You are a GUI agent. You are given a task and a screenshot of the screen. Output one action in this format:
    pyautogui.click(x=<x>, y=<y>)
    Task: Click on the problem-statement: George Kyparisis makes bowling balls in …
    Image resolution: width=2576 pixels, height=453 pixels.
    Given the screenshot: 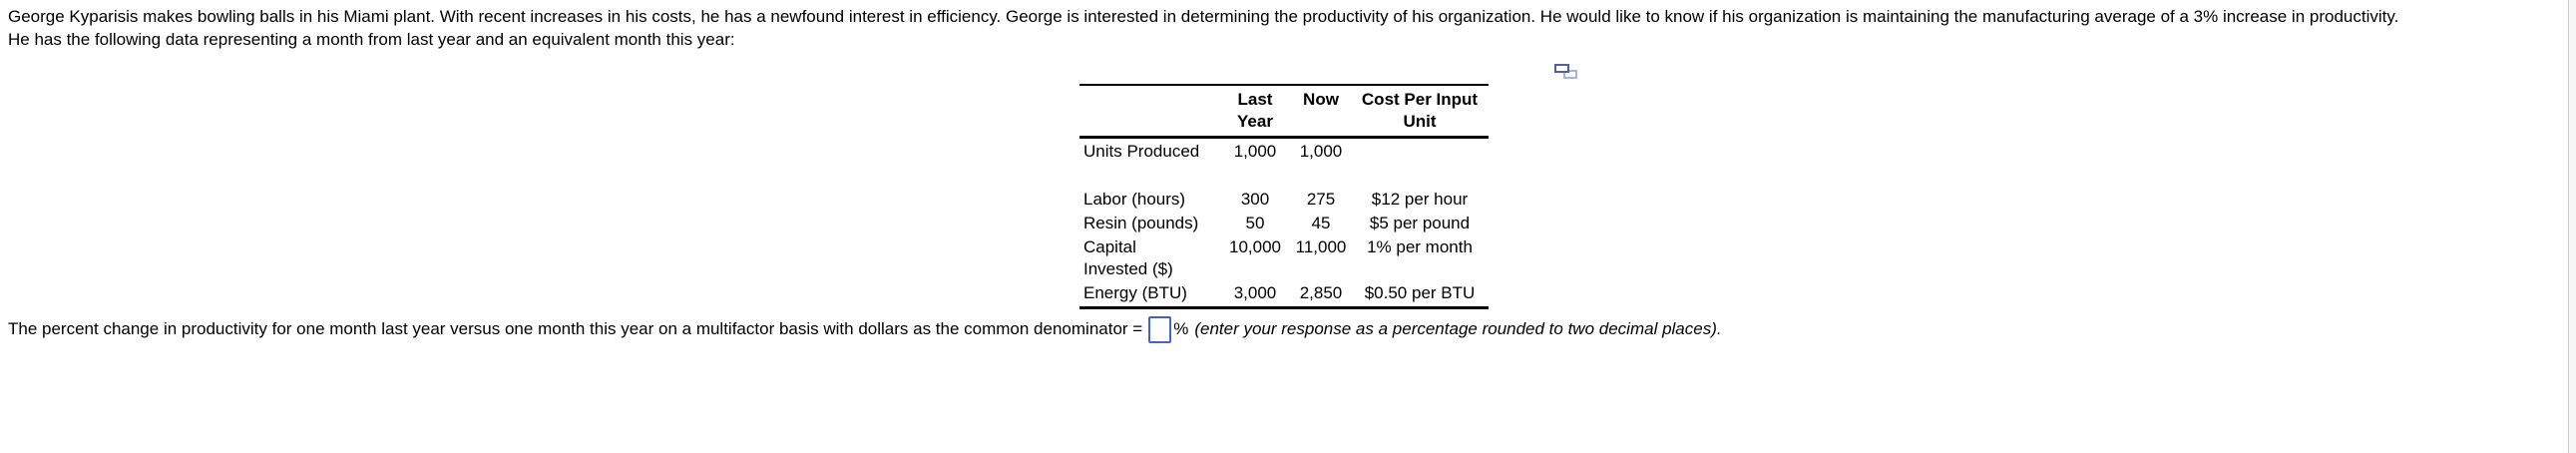 What is the action you would take?
    pyautogui.click(x=1203, y=28)
    